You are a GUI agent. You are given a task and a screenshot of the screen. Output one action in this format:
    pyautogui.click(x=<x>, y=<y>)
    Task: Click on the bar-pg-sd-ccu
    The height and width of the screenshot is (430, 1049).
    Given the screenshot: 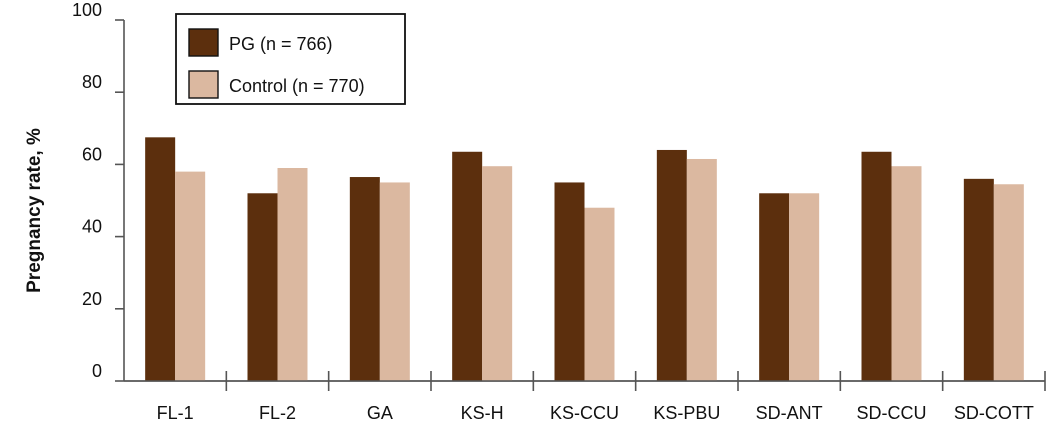 What is the action you would take?
    pyautogui.click(x=876, y=266)
    